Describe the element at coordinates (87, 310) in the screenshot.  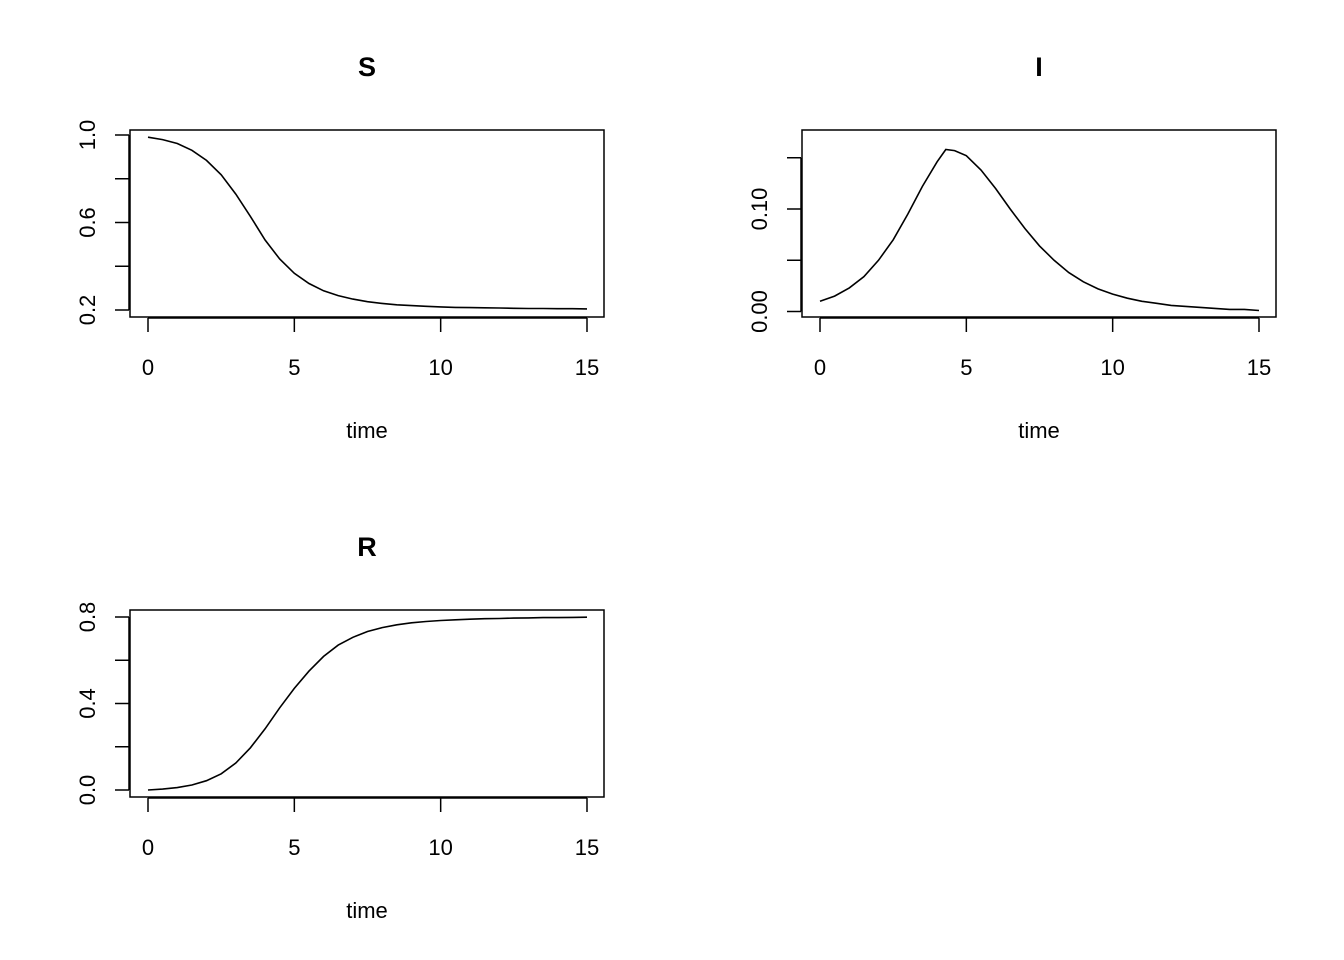
I see `y-tick-label: 0.2` at that location.